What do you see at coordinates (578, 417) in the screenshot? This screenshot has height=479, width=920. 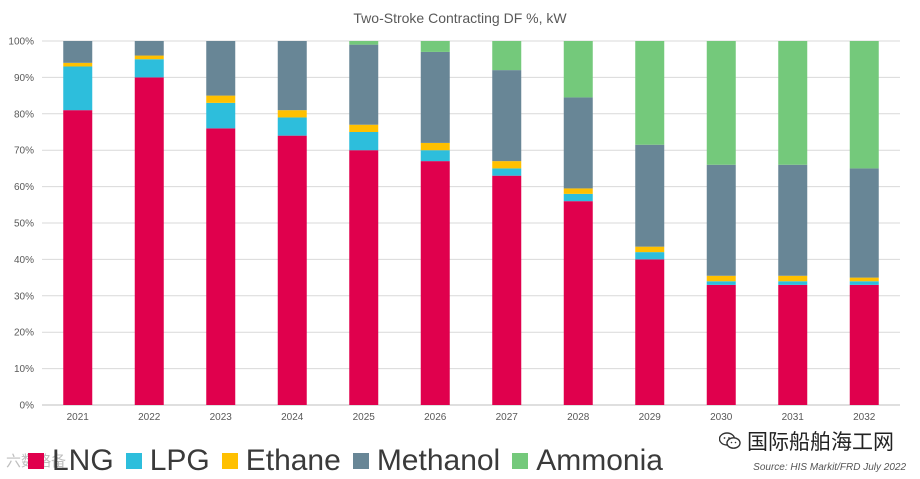 I see `x-tick-label: 2028` at bounding box center [578, 417].